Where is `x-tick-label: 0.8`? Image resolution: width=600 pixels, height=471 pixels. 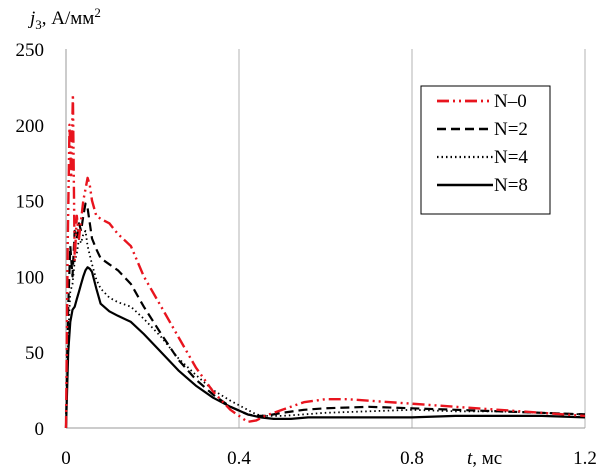
x-tick-label: 0.8 is located at coordinates (412, 458).